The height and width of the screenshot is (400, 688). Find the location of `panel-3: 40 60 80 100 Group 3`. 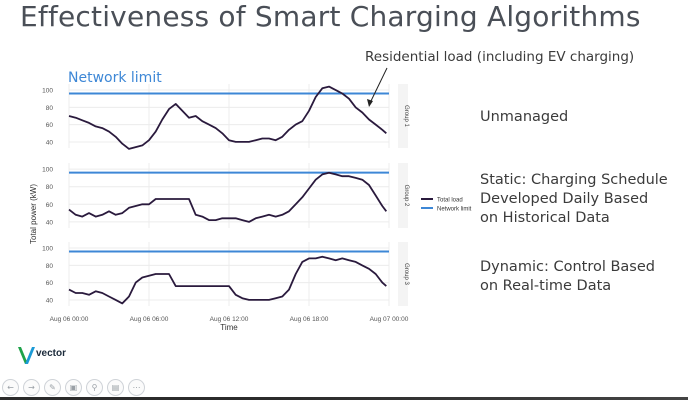

panel-3: 40 60 80 100 Group 3 is located at coordinates (225, 274).